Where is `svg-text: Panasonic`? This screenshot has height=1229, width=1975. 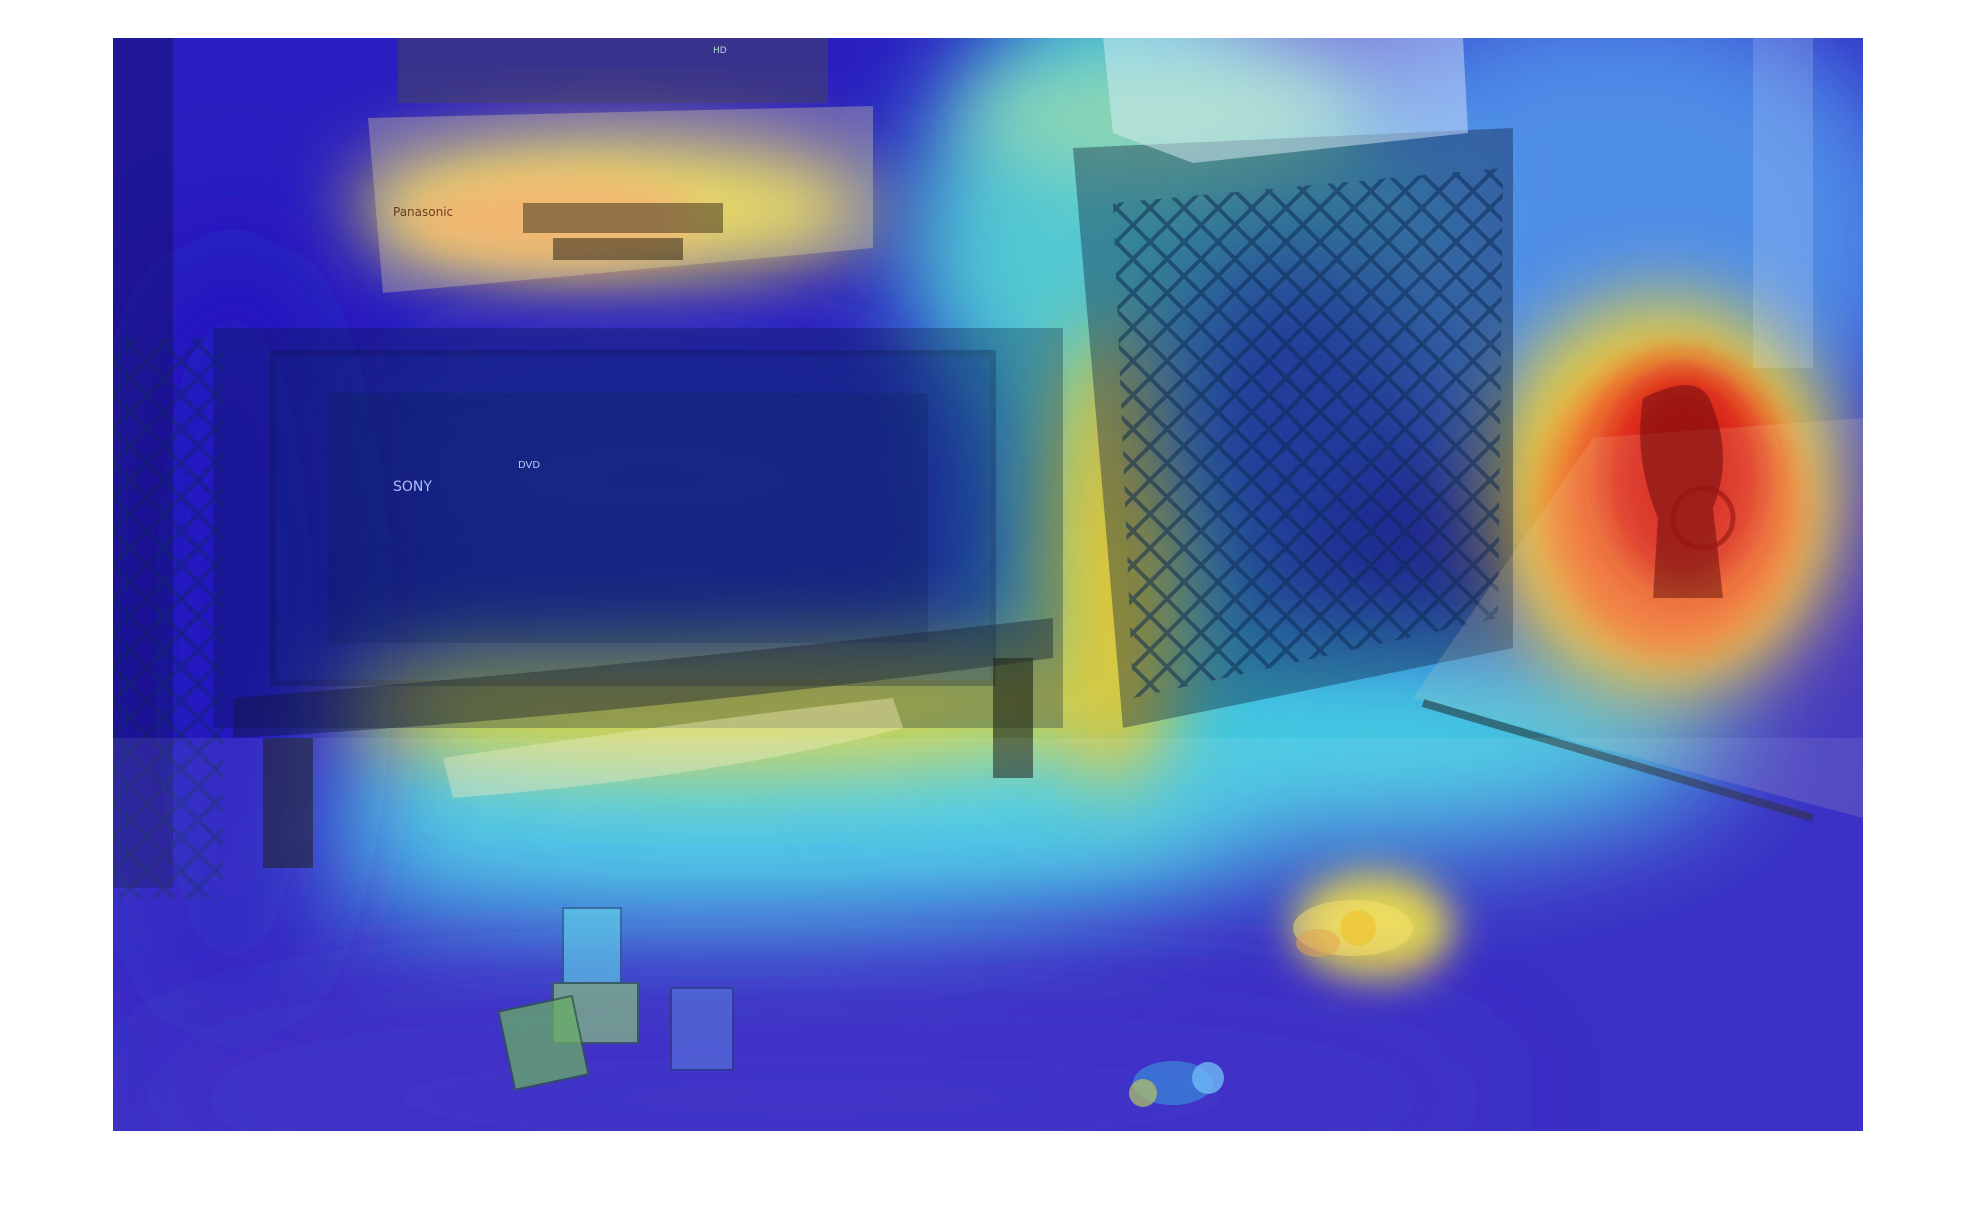 svg-text: Panasonic is located at coordinates (423, 212).